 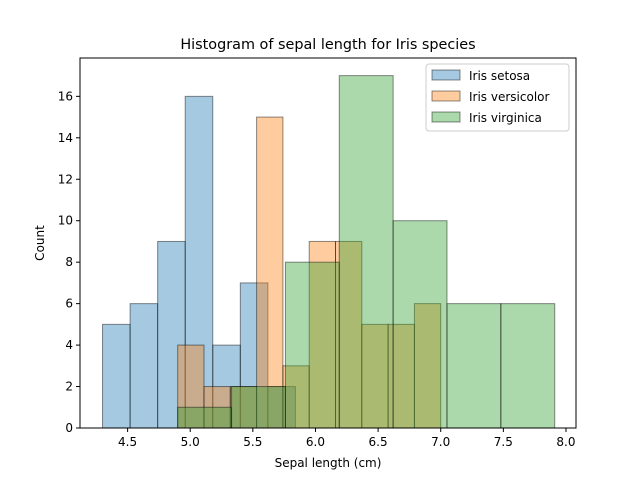 I want to click on y-tick-label: 10, so click(x=65, y=221).